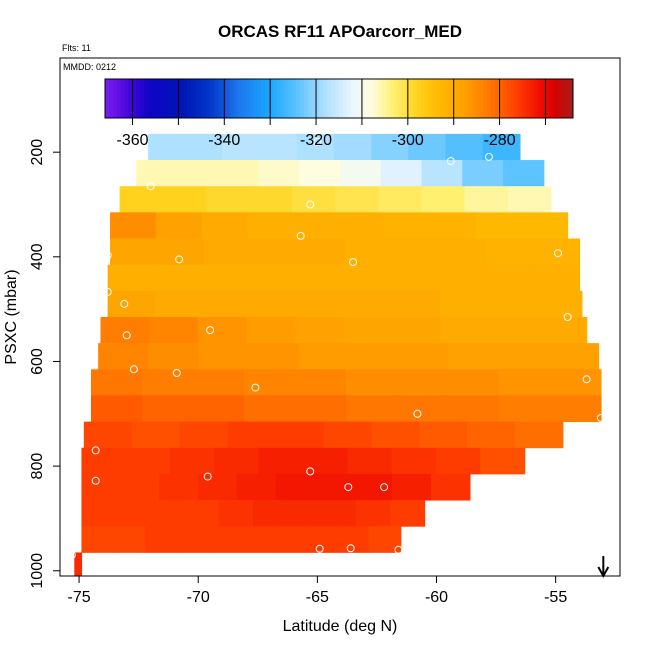  Describe the element at coordinates (89, 67) in the screenshot. I see `mmdd-note: MMDD: 0212` at that location.